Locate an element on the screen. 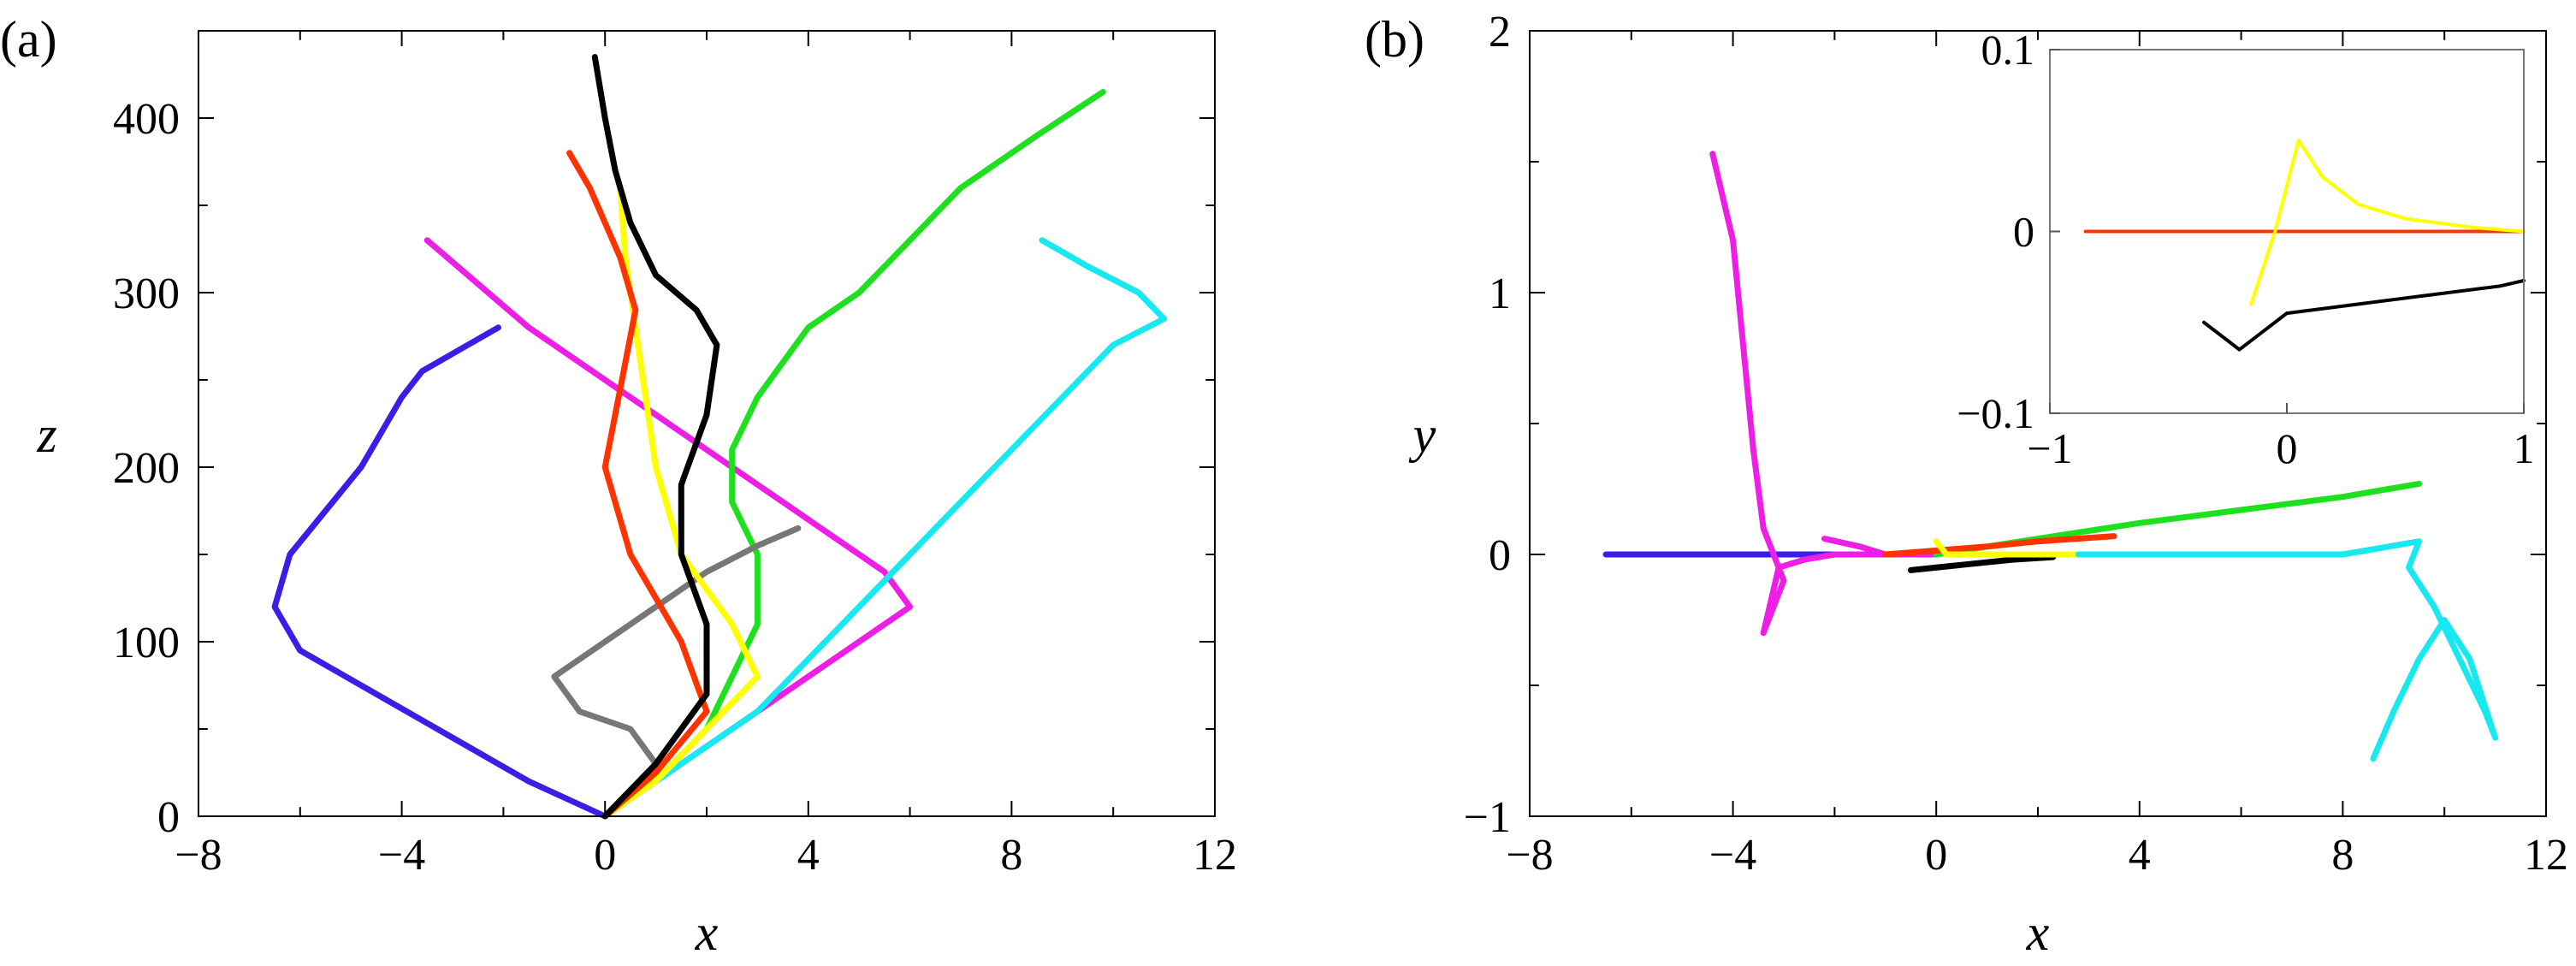  inset-x-tick-label: 1 is located at coordinates (2524, 448).